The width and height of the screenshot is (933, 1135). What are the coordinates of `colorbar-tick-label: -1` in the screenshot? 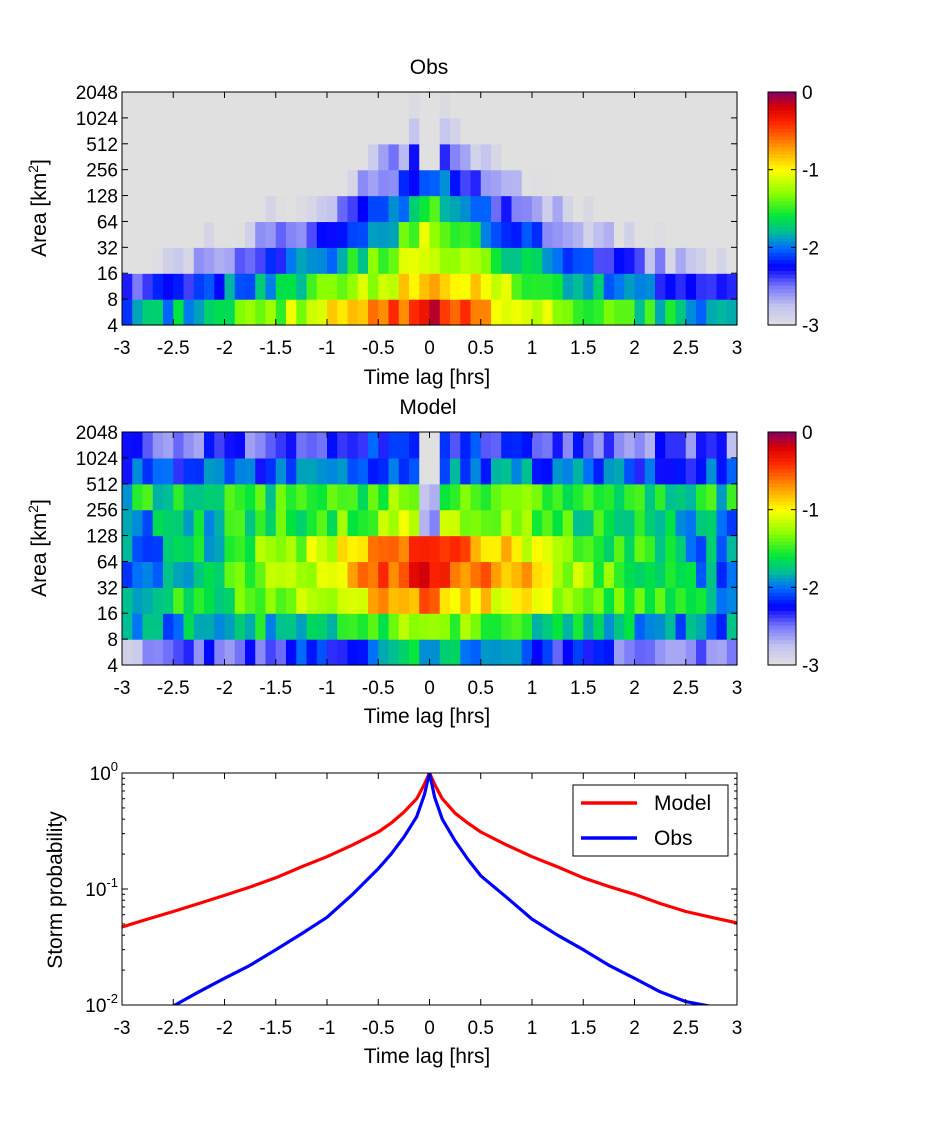 It's located at (810, 511).